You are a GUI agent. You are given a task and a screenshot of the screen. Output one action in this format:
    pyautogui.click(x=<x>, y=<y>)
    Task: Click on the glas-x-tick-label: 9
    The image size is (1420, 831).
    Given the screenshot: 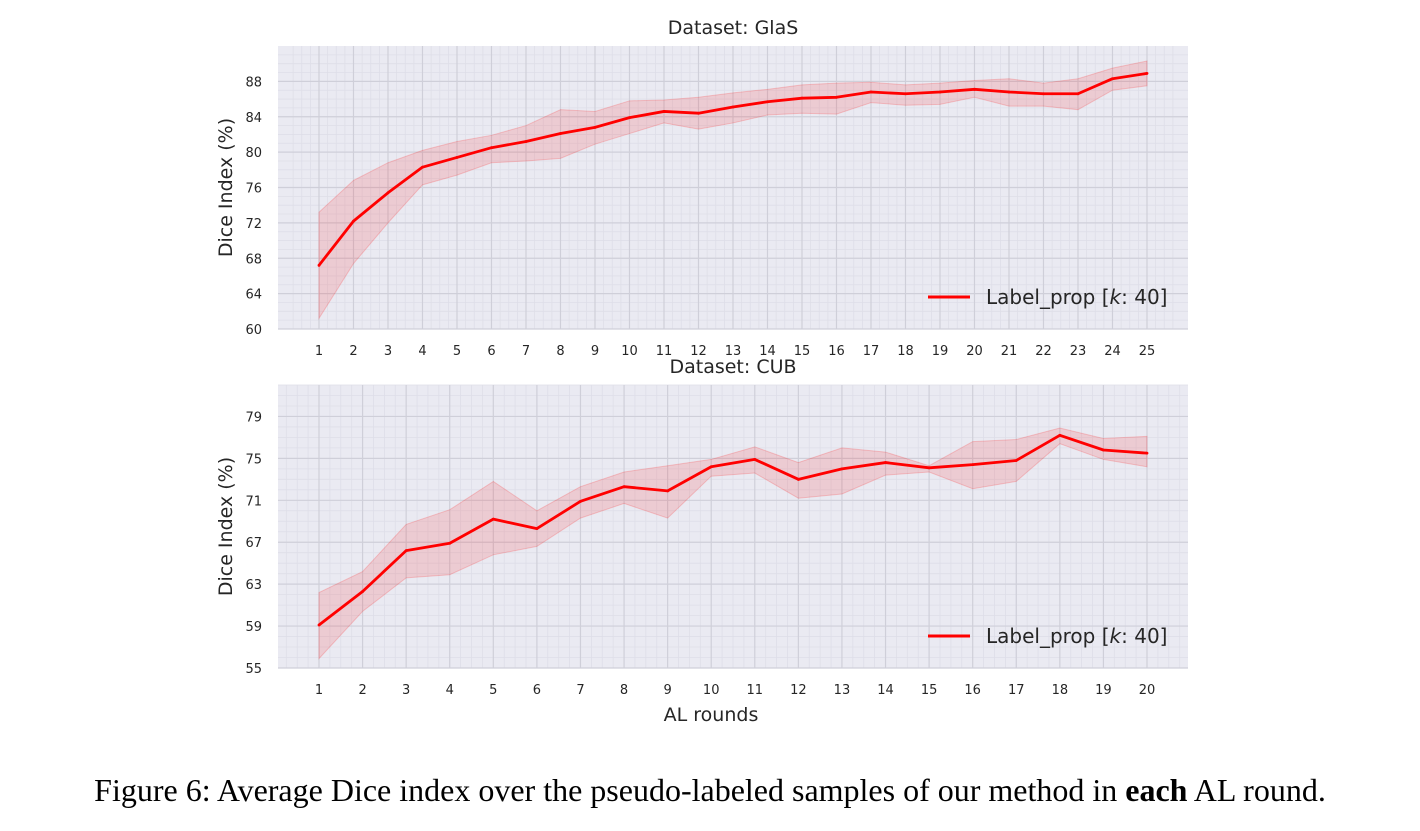 What is the action you would take?
    pyautogui.click(x=595, y=351)
    